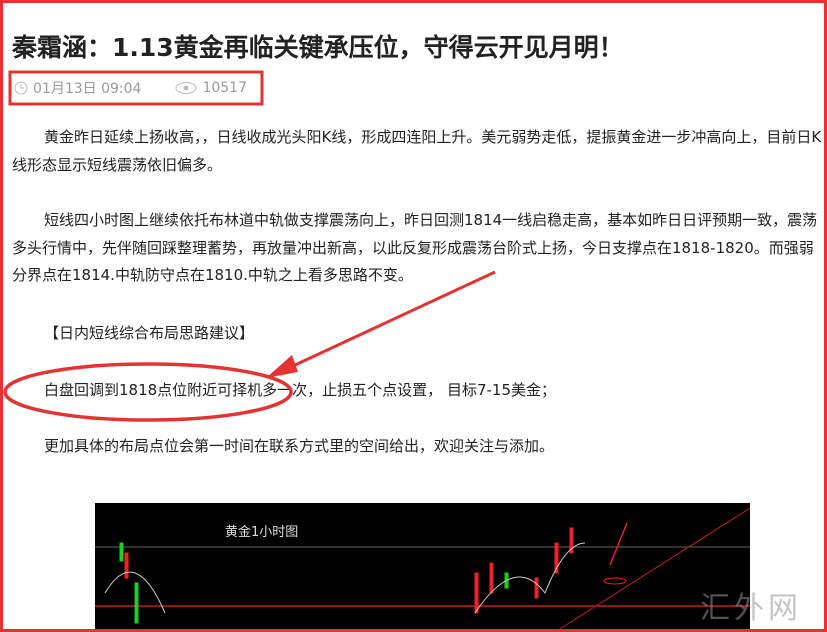  I want to click on clock-icon, so click(21, 88).